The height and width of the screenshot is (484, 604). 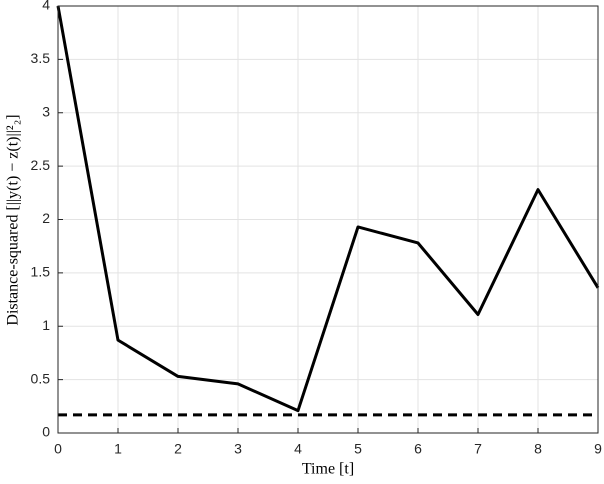 I want to click on y-tick-label: 2.5, so click(x=41, y=165).